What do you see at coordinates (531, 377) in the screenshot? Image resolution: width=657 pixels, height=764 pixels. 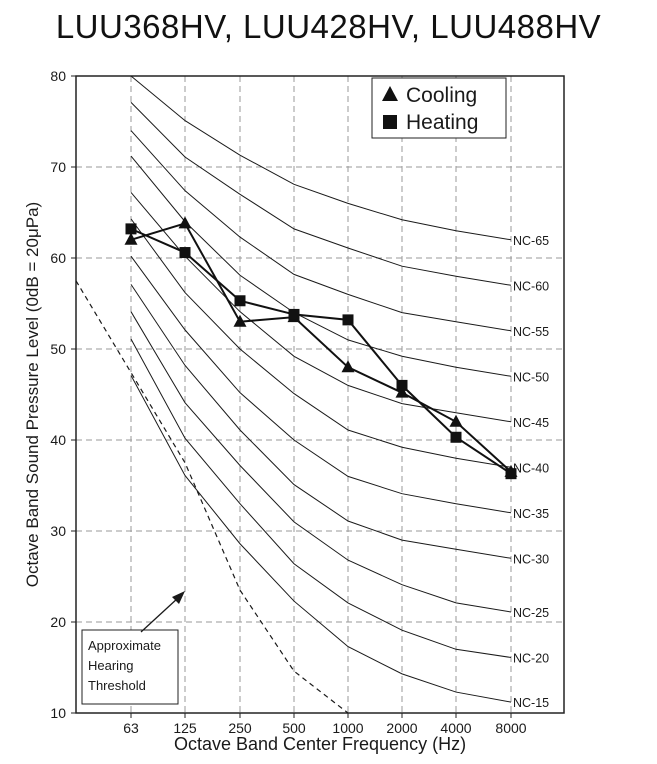 I see `nc-curve-label: NC-50` at bounding box center [531, 377].